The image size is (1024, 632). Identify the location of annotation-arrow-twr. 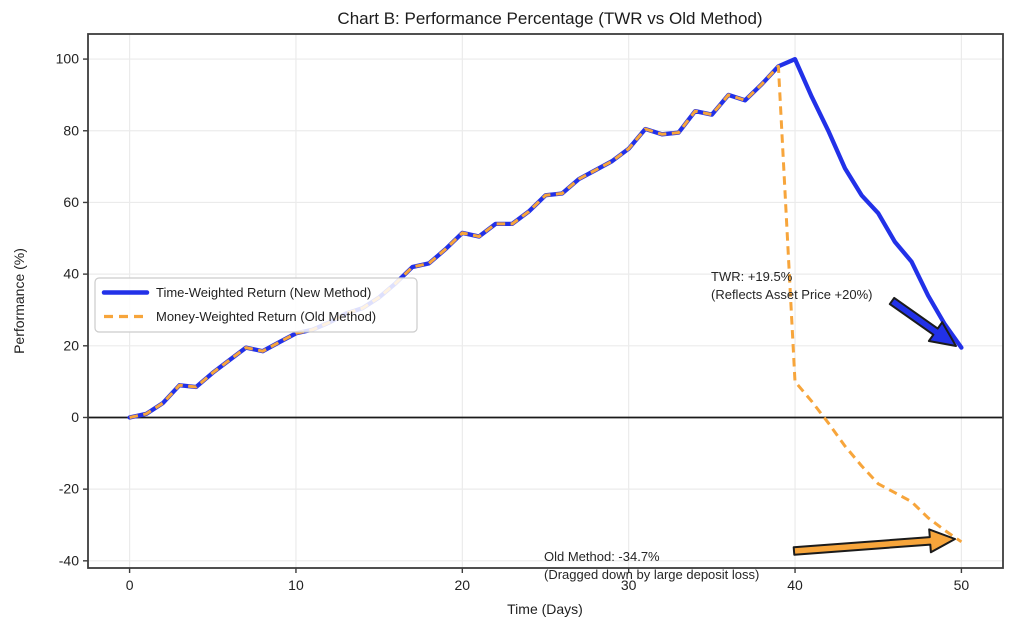
(922, 321).